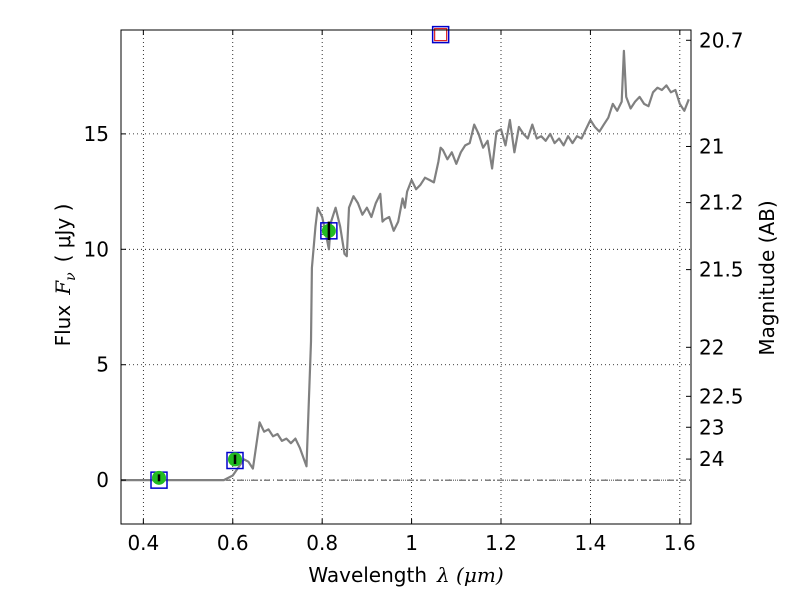  What do you see at coordinates (102, 480) in the screenshot?
I see `y-tick-label: 0` at bounding box center [102, 480].